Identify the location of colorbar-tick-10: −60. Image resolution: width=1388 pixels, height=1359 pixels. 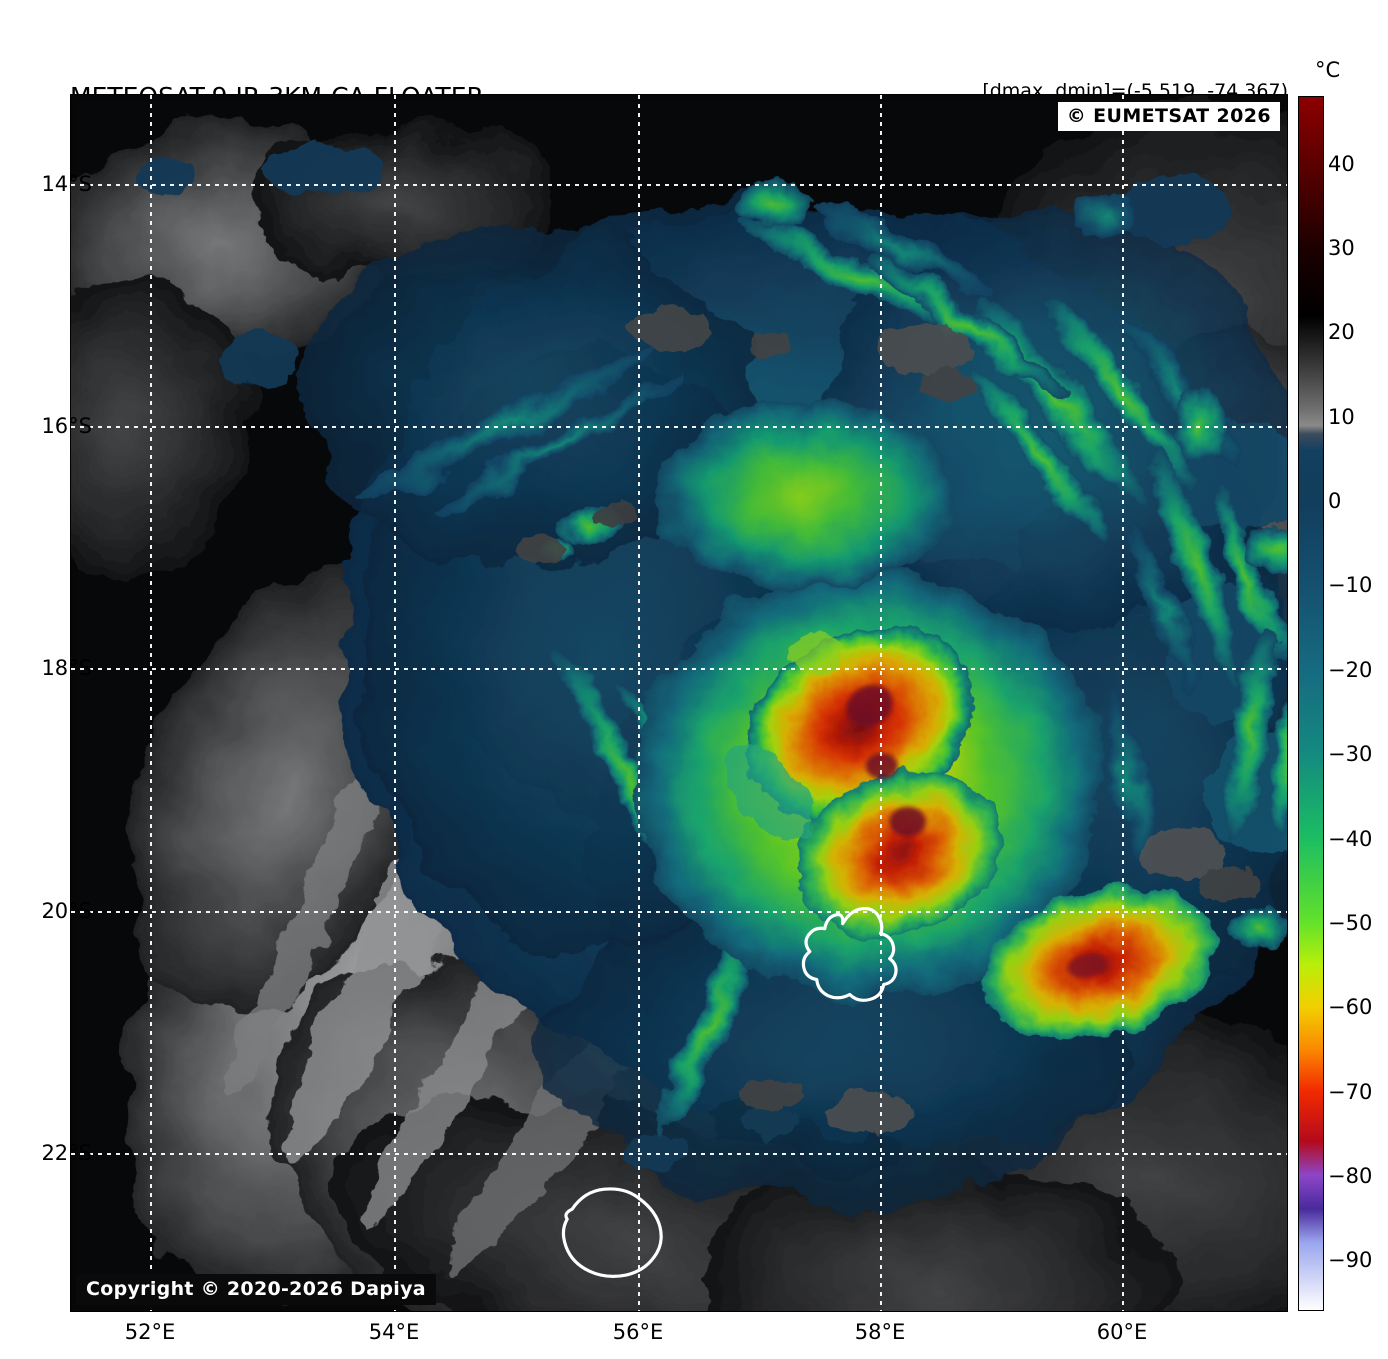
(1350, 1007).